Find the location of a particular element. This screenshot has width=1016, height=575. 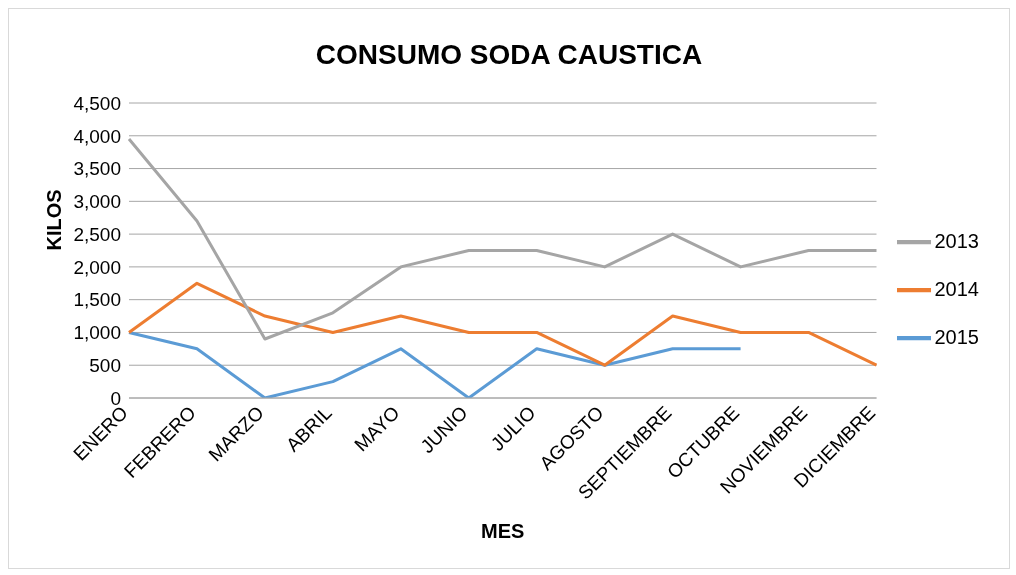

y-tick-label: 4,500 is located at coordinates (97, 103).